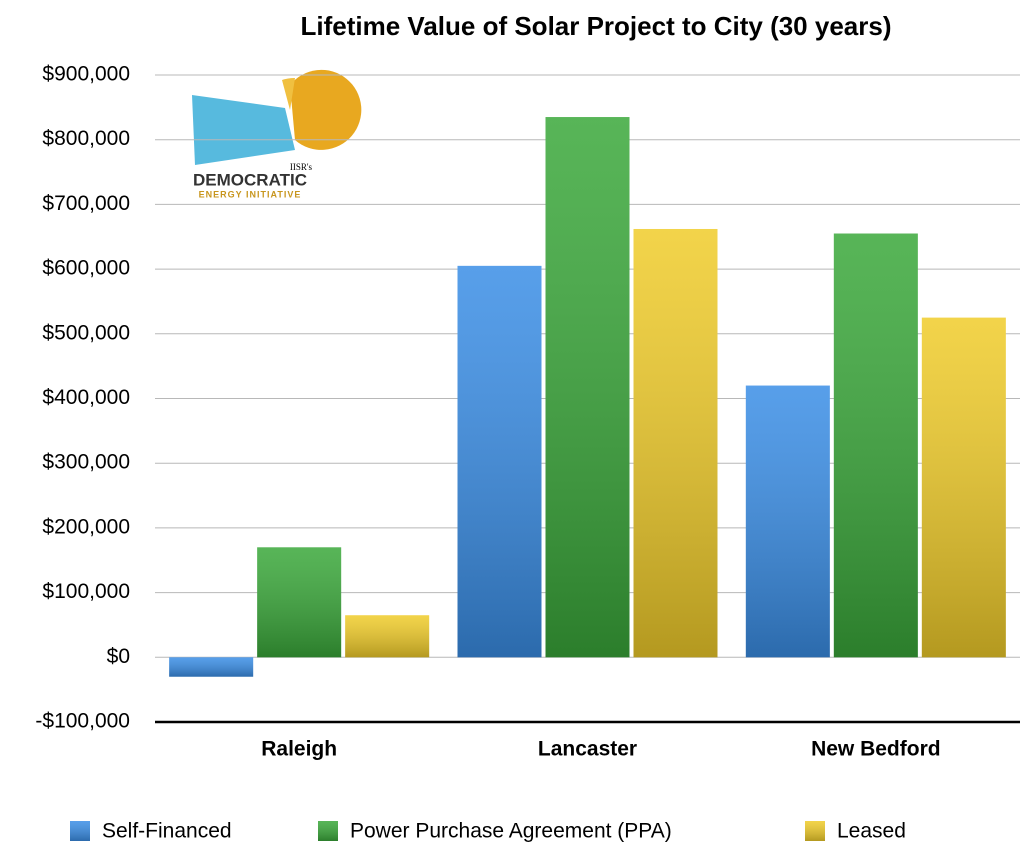  What do you see at coordinates (118, 656) in the screenshot?
I see `y-tick-label: $0` at bounding box center [118, 656].